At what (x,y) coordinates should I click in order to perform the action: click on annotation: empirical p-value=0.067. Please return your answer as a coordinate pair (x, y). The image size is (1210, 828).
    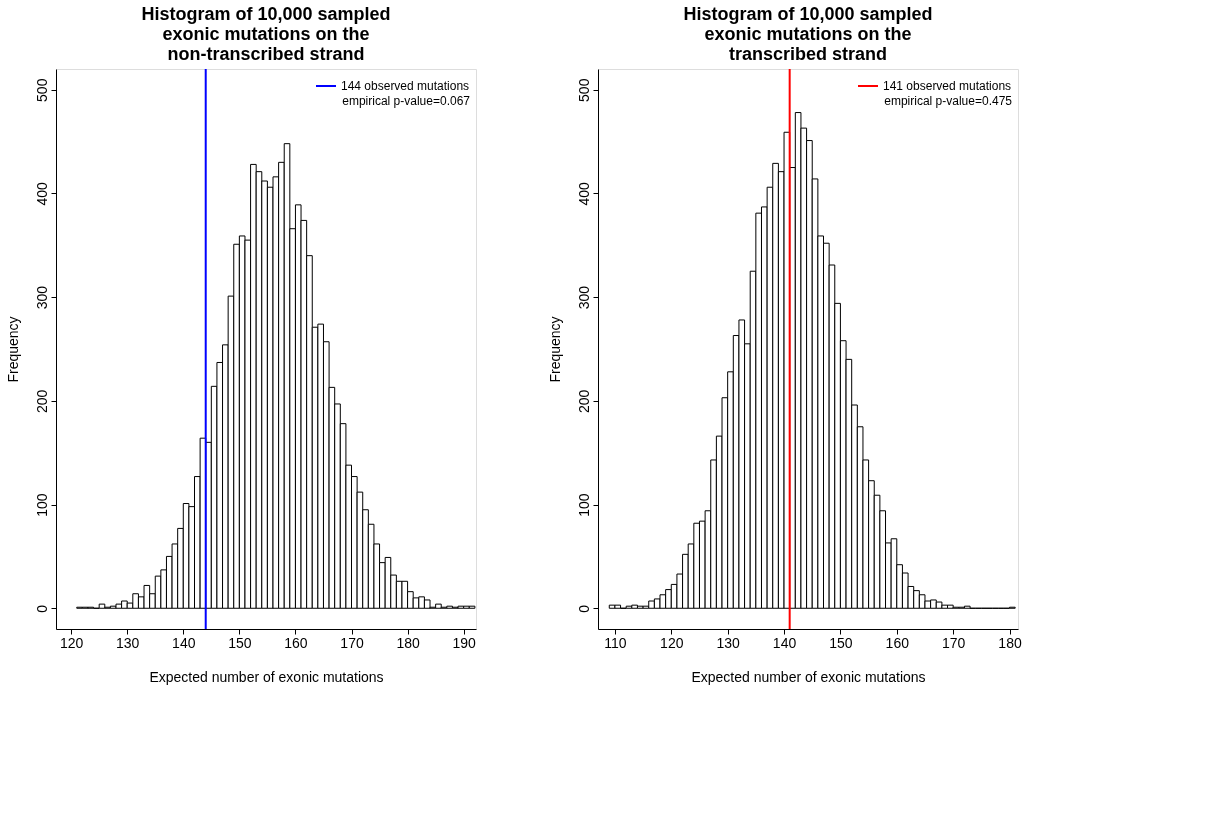
    Looking at the image, I should click on (406, 101).